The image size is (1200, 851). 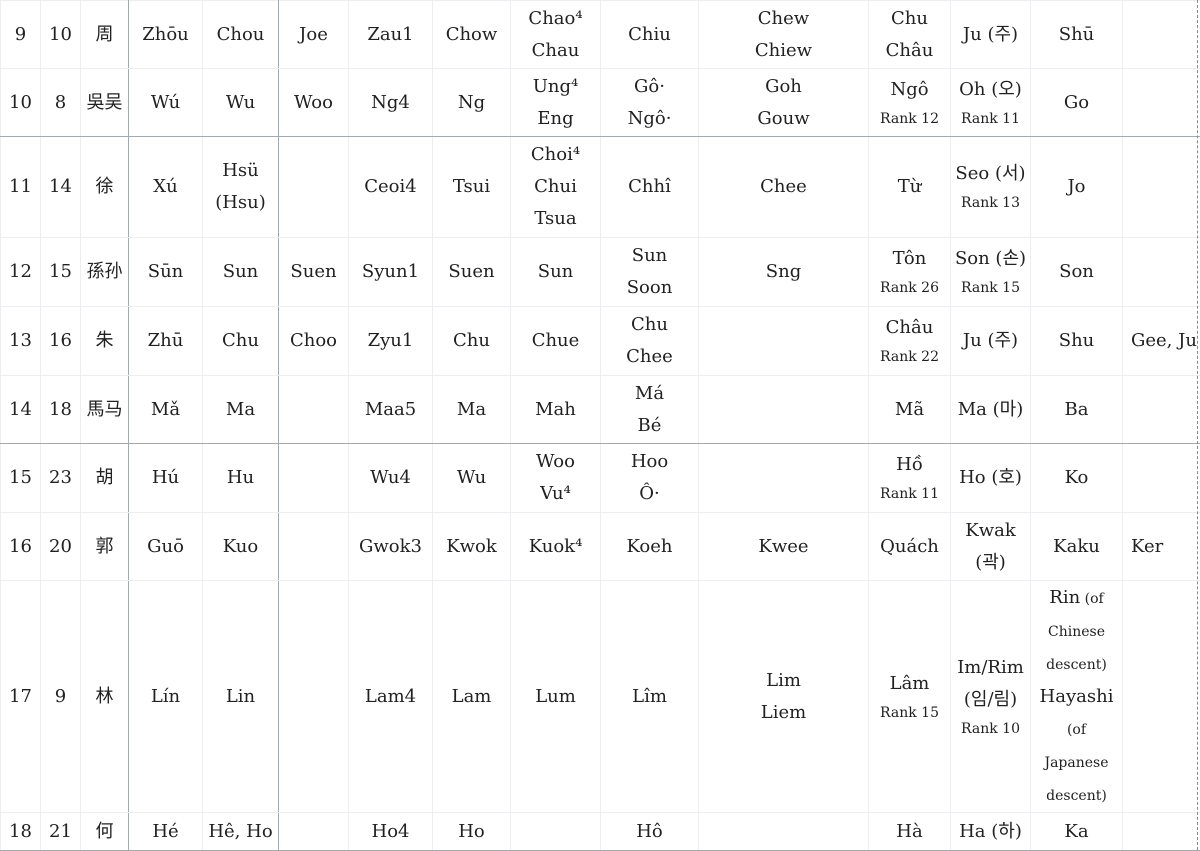 I want to click on cell-text: Chee, so click(x=649, y=357).